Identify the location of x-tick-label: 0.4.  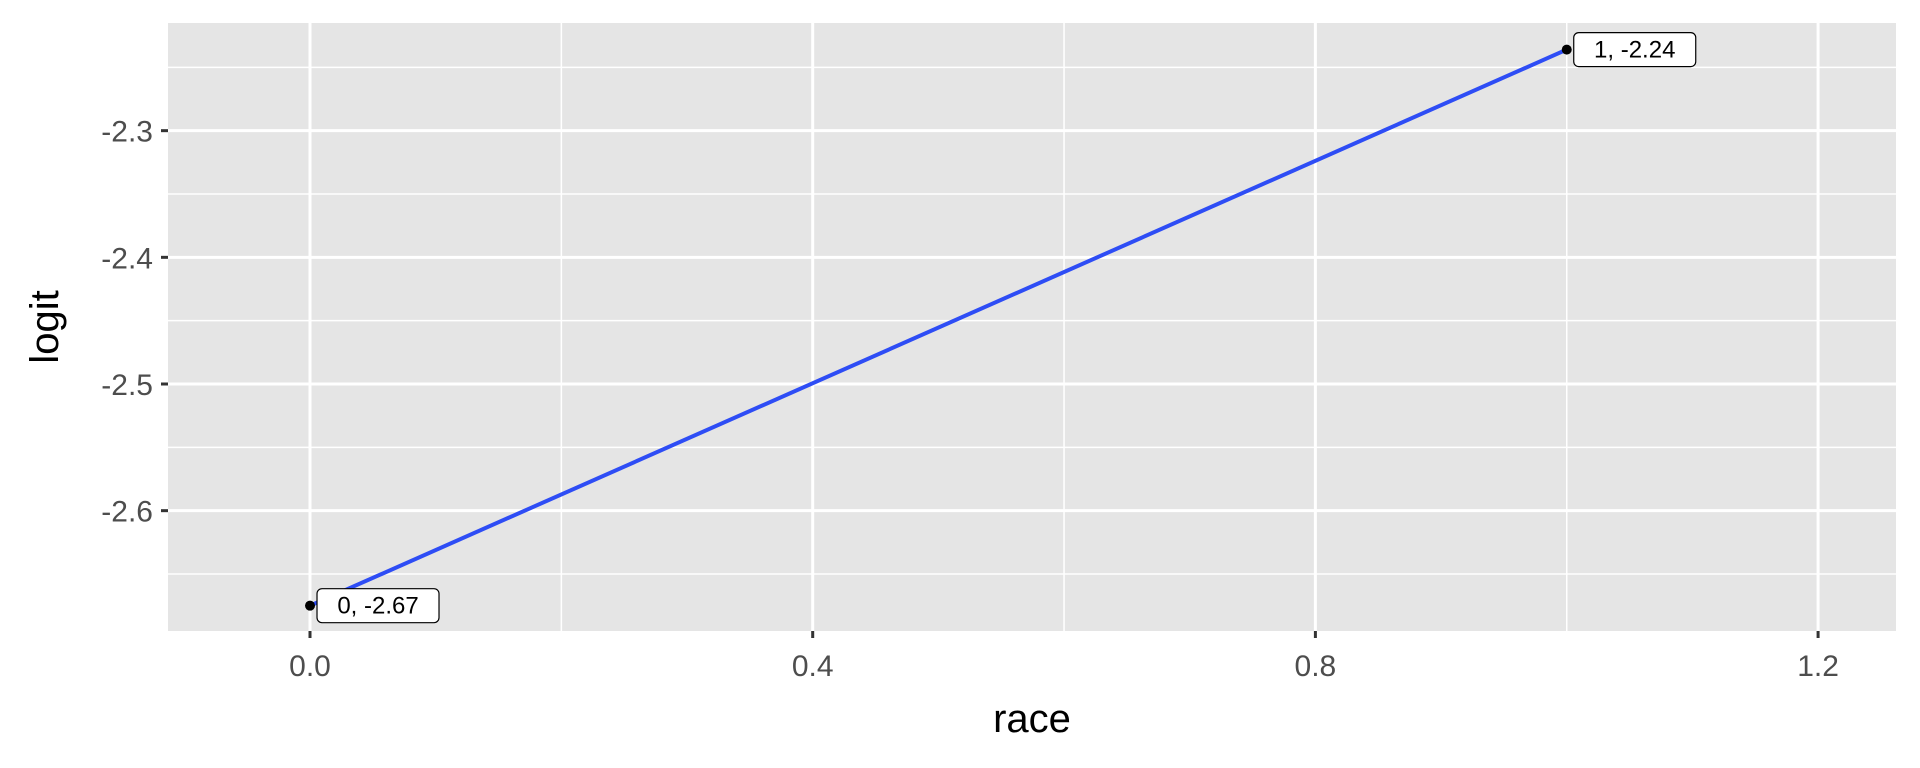
(813, 666).